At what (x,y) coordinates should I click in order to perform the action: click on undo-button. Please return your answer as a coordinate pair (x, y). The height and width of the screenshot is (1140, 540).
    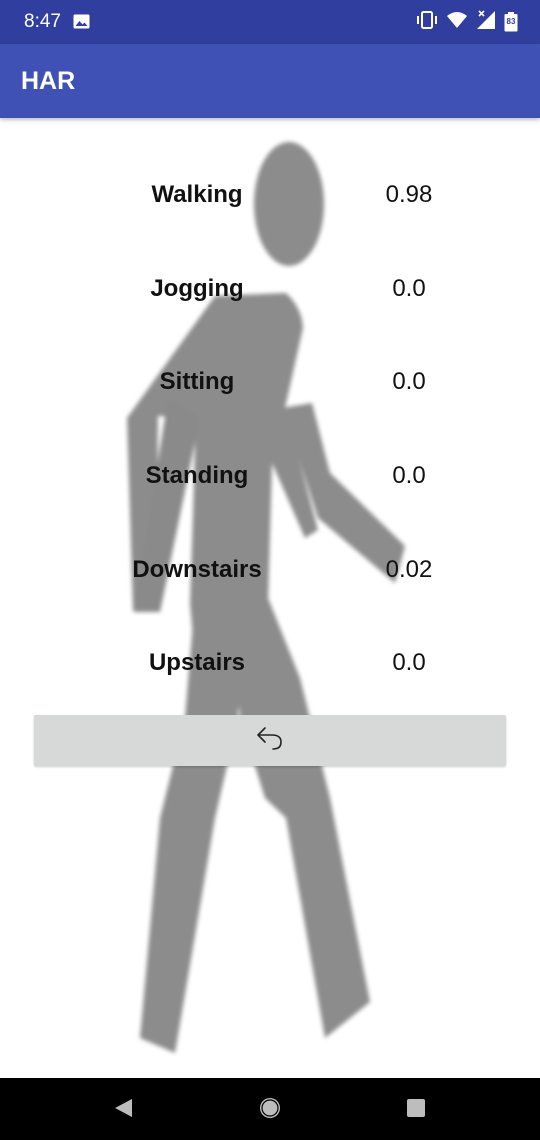
    Looking at the image, I should click on (270, 740).